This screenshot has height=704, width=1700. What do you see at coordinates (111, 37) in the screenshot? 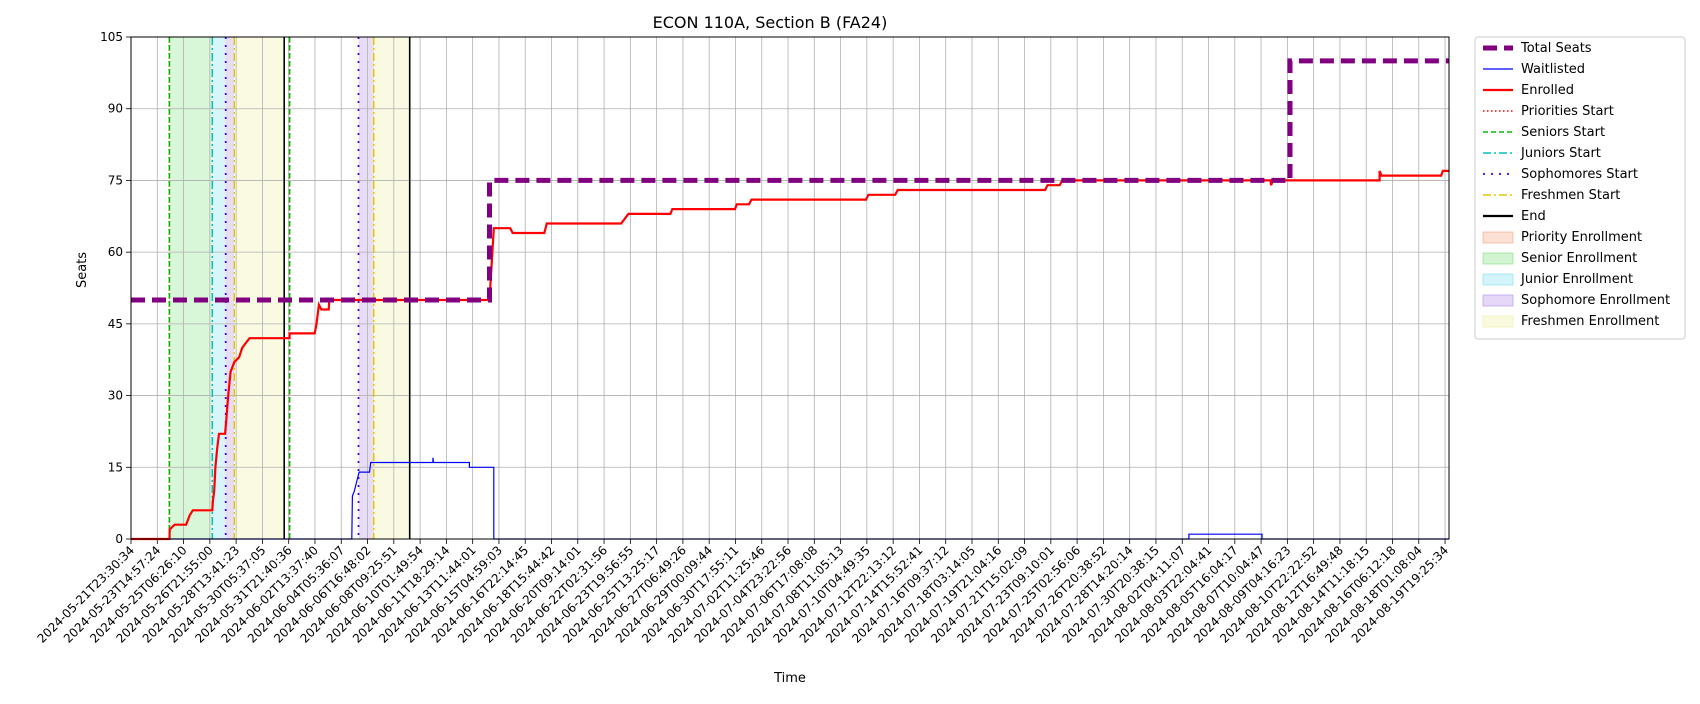
I see `y-tick-label: 105` at bounding box center [111, 37].